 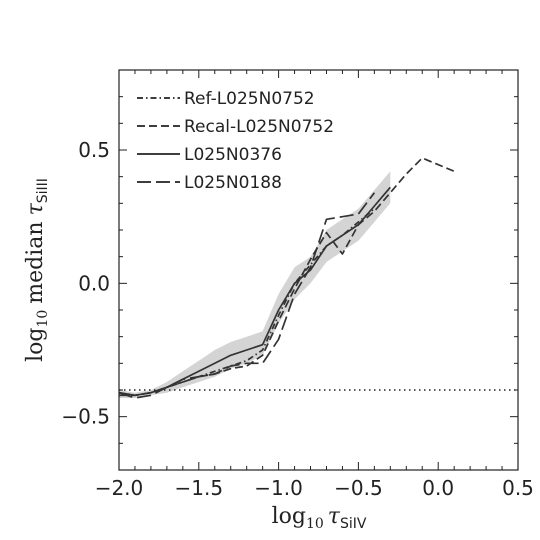 What do you see at coordinates (35, 345) in the screenshot?
I see `y-axis-label-log: log` at bounding box center [35, 345].